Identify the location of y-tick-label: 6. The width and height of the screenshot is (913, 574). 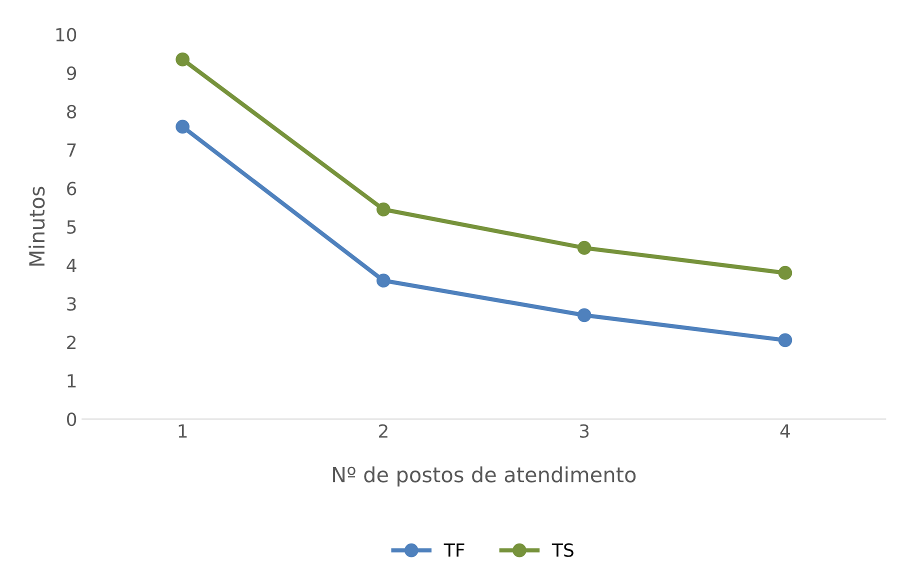
(71, 189).